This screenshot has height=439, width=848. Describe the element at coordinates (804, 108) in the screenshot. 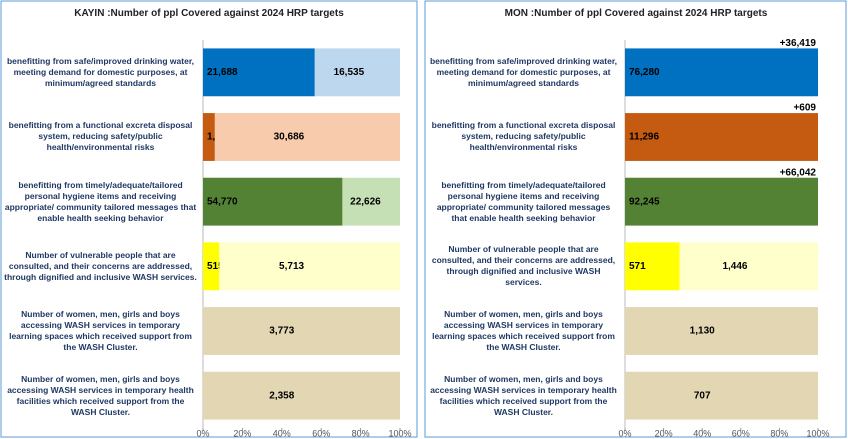

I see `excess-label: +609` at that location.